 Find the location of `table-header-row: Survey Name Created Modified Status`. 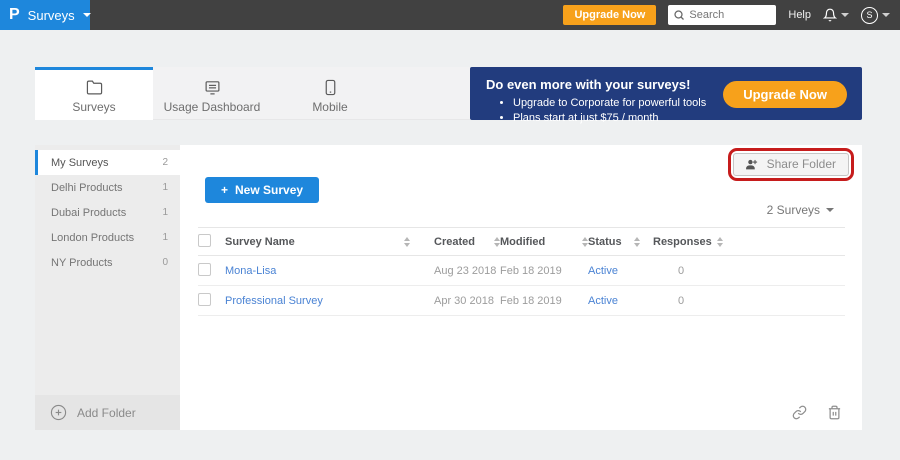

table-header-row: Survey Name Created Modified Status is located at coordinates (521, 241).